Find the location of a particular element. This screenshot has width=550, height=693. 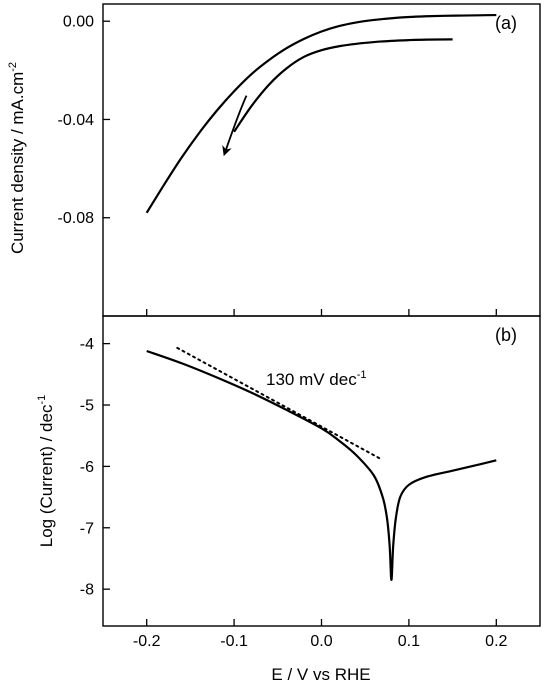

x-tick-label: 0.2 is located at coordinates (496, 641).